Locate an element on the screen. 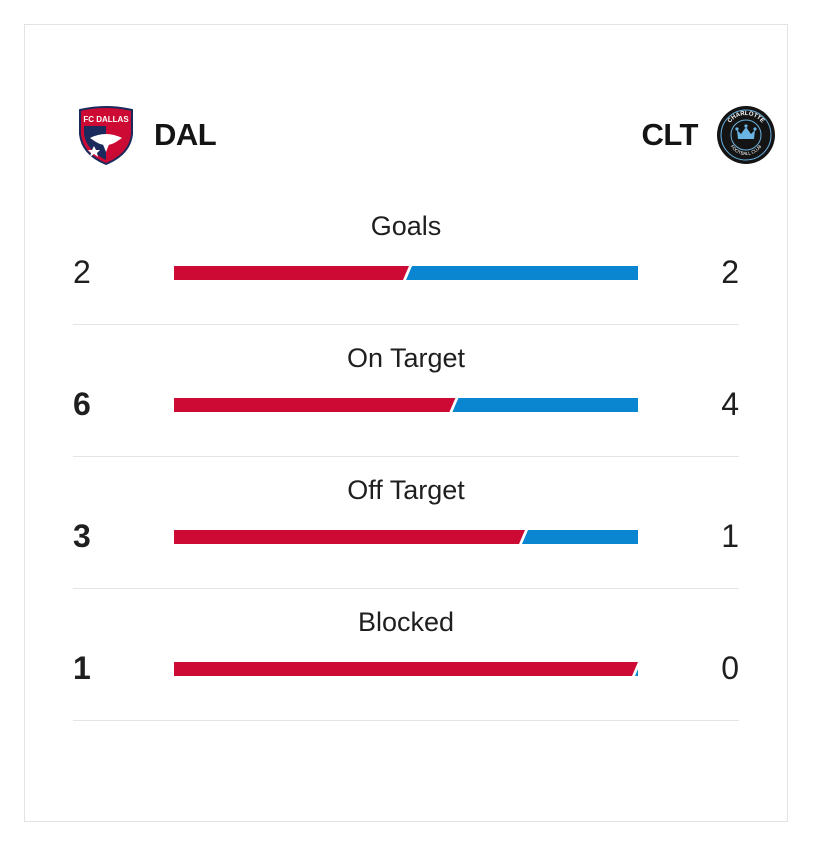  stat-label: Off Target is located at coordinates (406, 490).